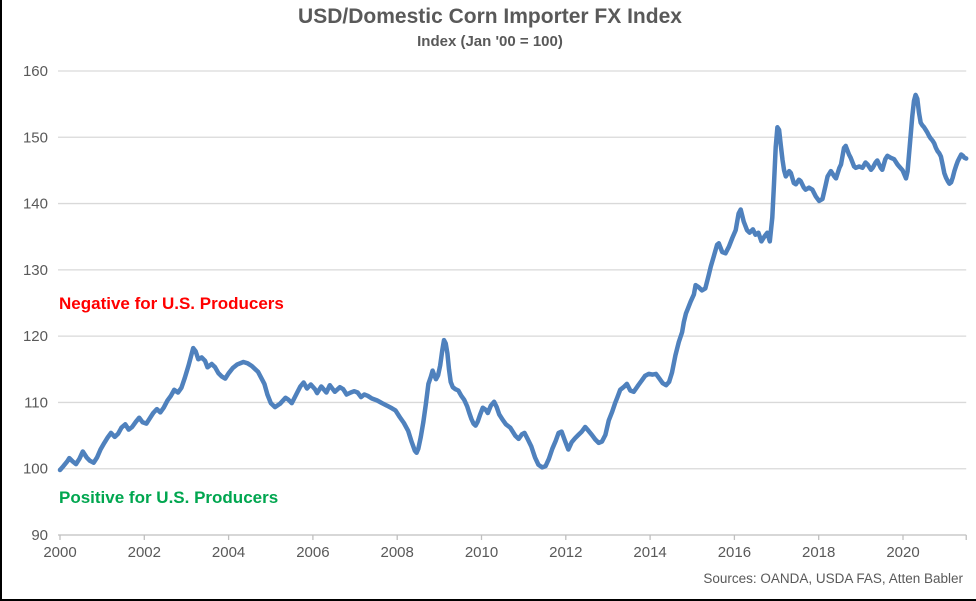 This screenshot has width=976, height=601. I want to click on chart-title: USD/Domestic Corn Importer FX Index, so click(490, 16).